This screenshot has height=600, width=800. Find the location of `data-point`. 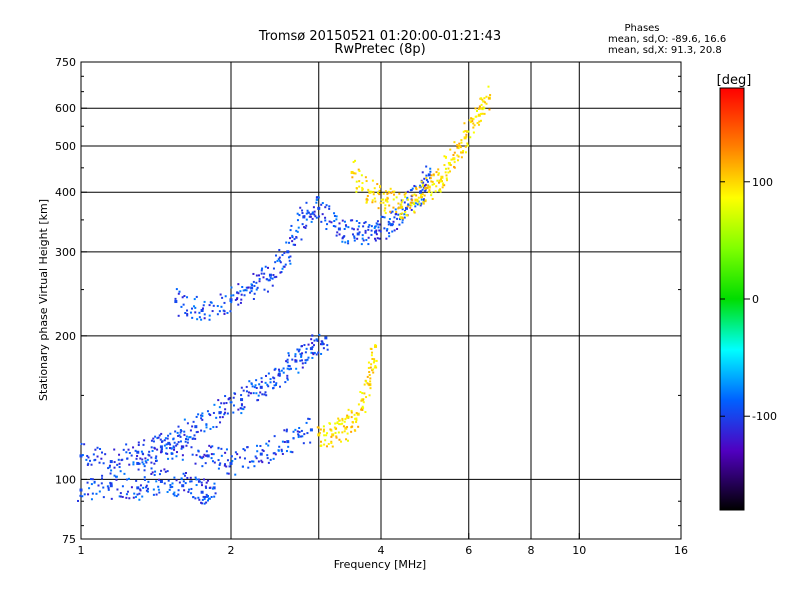

data-point is located at coordinates (352, 172).